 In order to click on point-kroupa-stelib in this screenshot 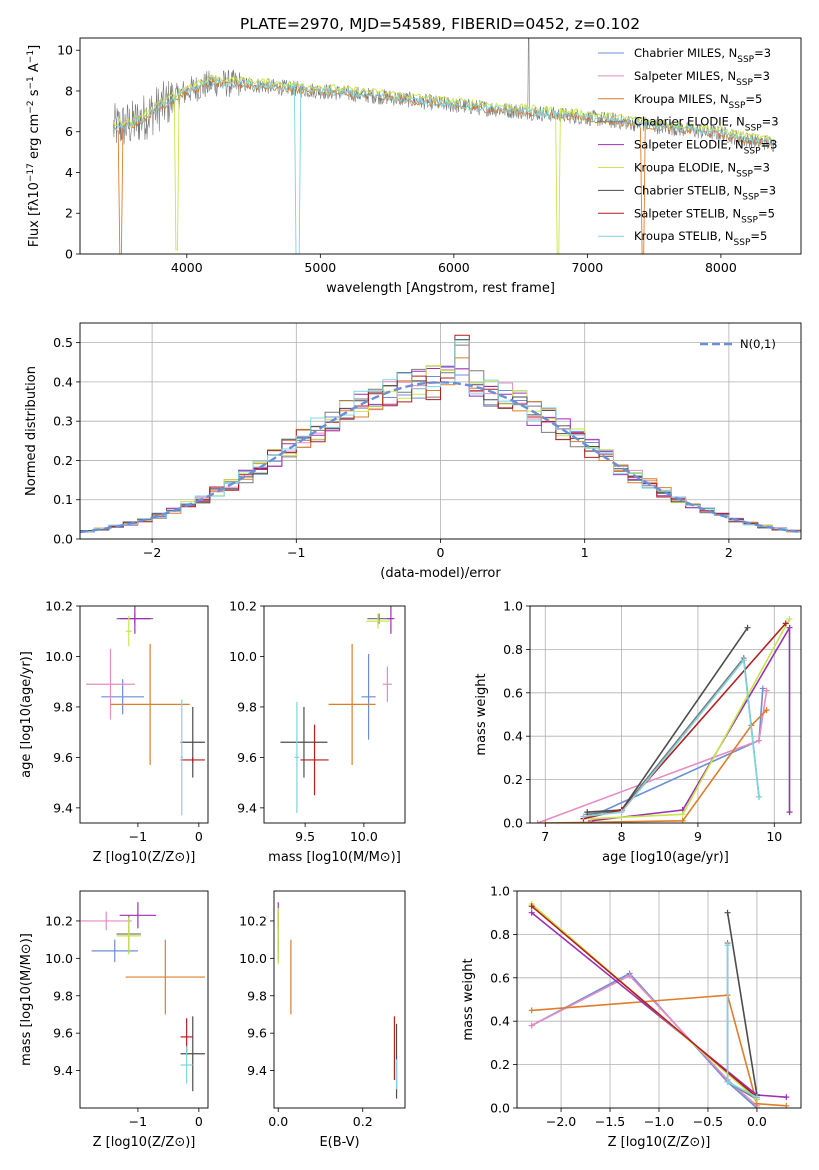, I will do `click(186, 1065)`.